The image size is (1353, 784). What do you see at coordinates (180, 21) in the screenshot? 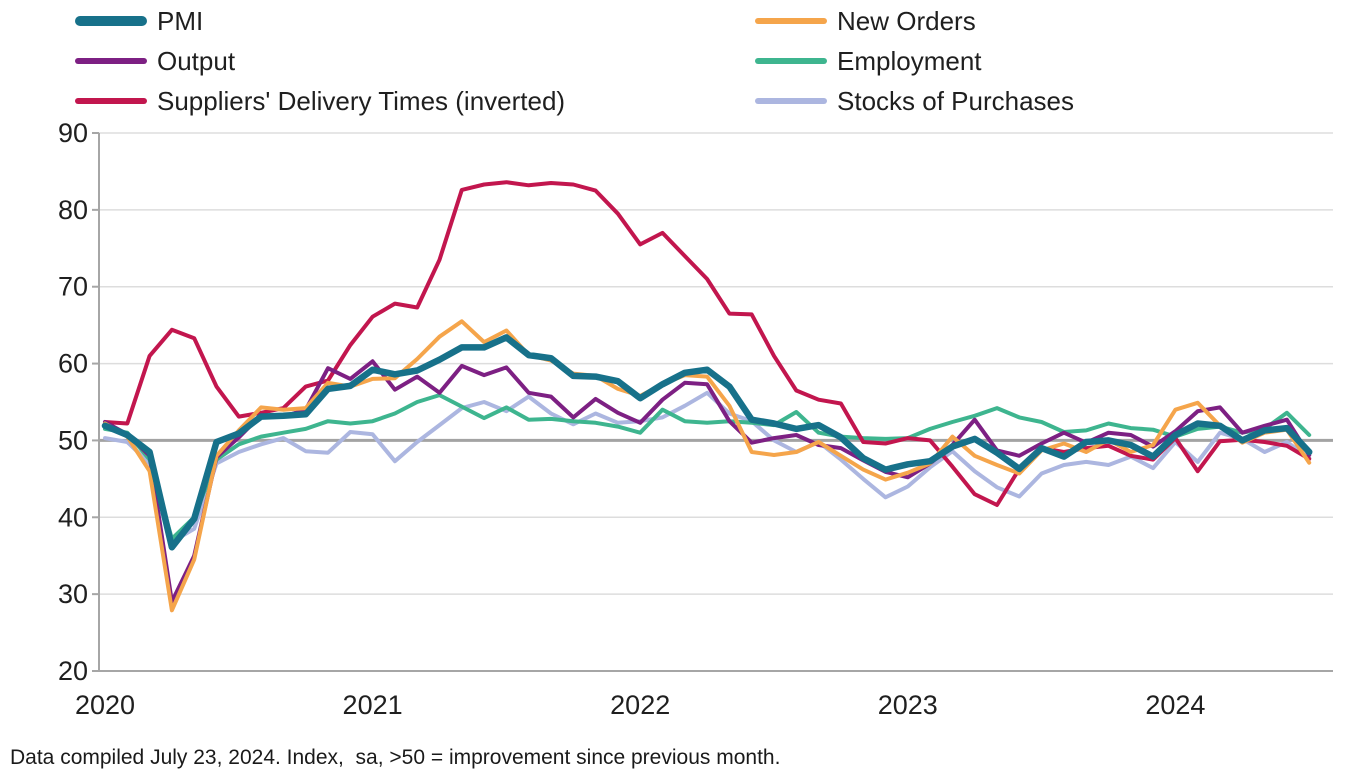
I see `legend-label: PMI` at bounding box center [180, 21].